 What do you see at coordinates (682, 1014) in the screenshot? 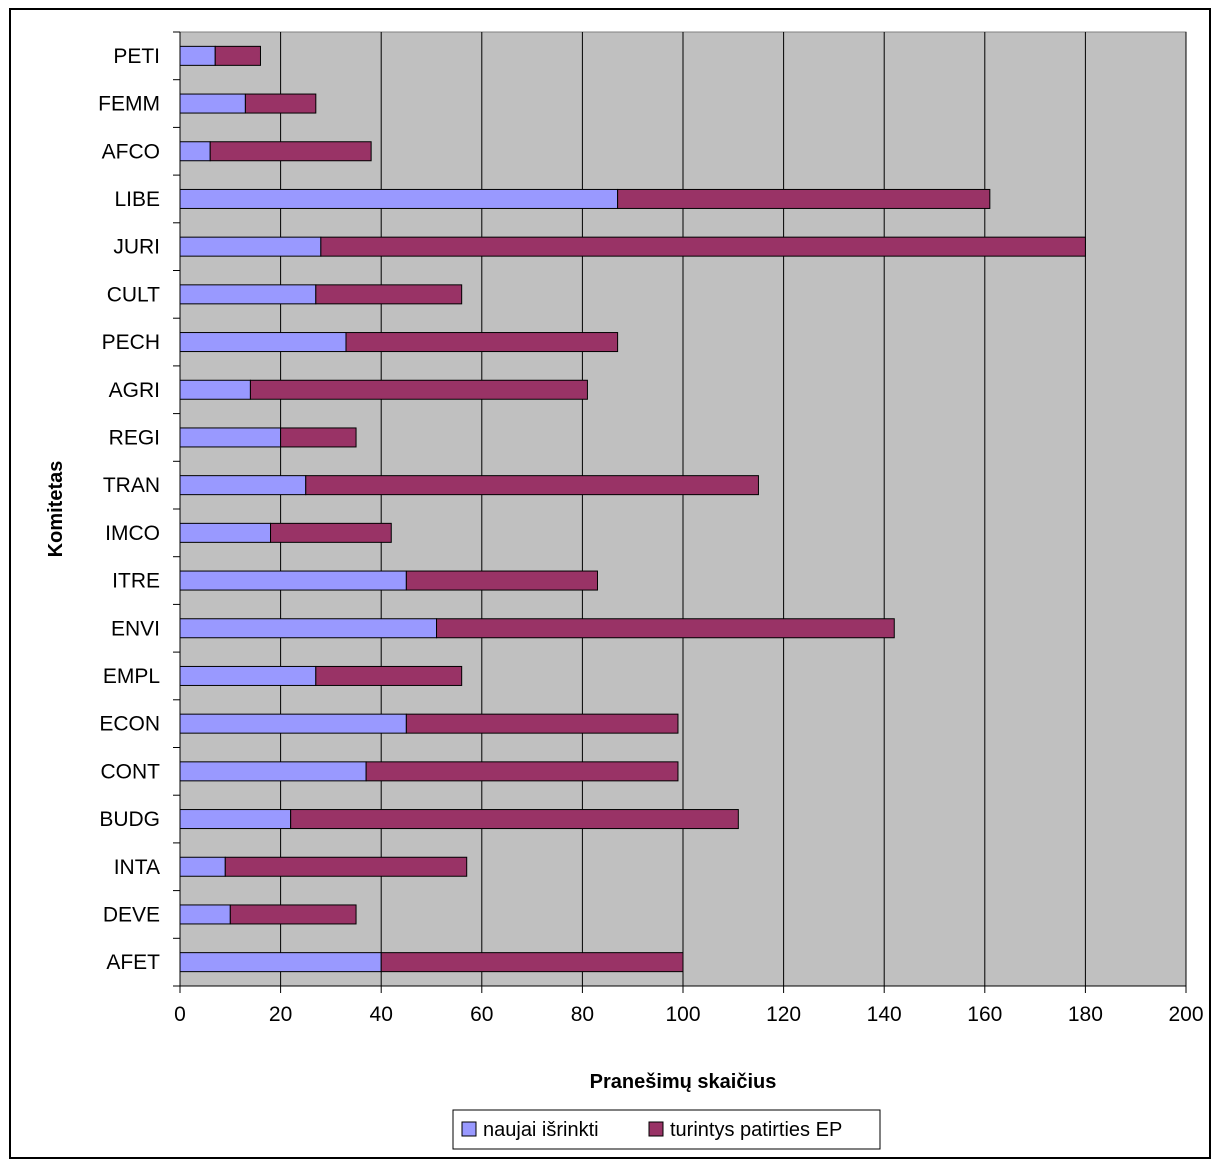
I see `x-tick-label: 100` at bounding box center [682, 1014].